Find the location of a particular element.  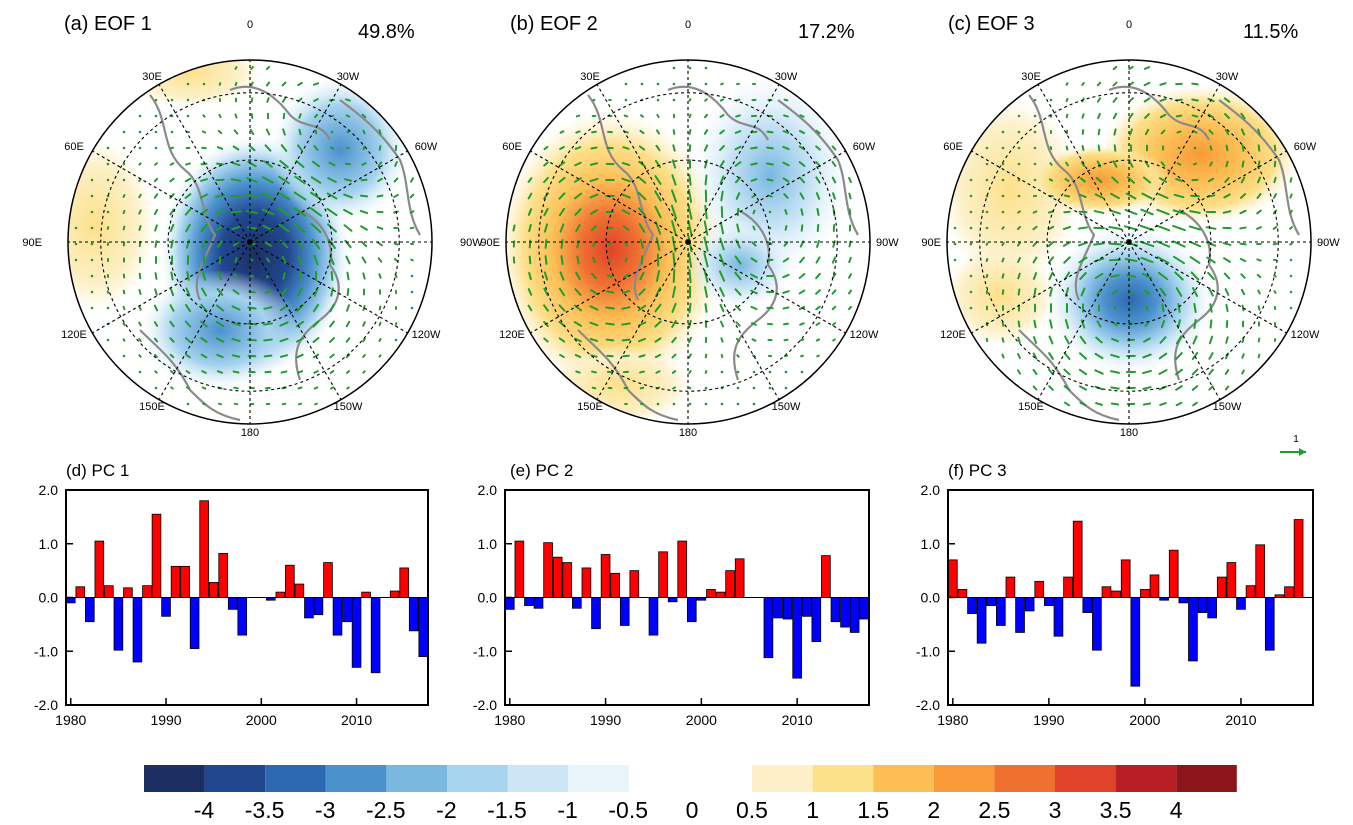

colorbar-boxes is located at coordinates (690, 778).